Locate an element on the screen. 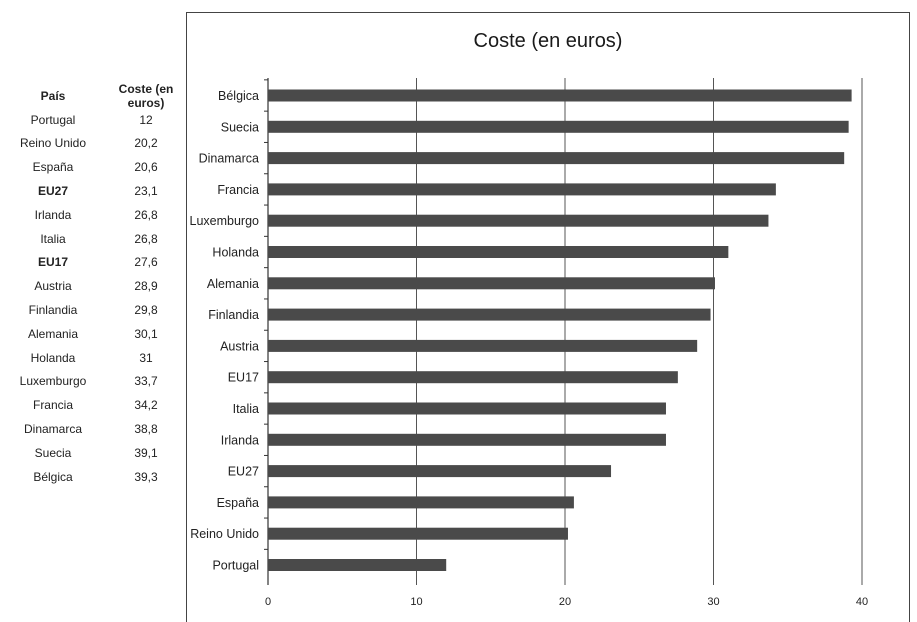 This screenshot has height=622, width=917. table-row: Reino Unido 20,2 is located at coordinates (93, 144).